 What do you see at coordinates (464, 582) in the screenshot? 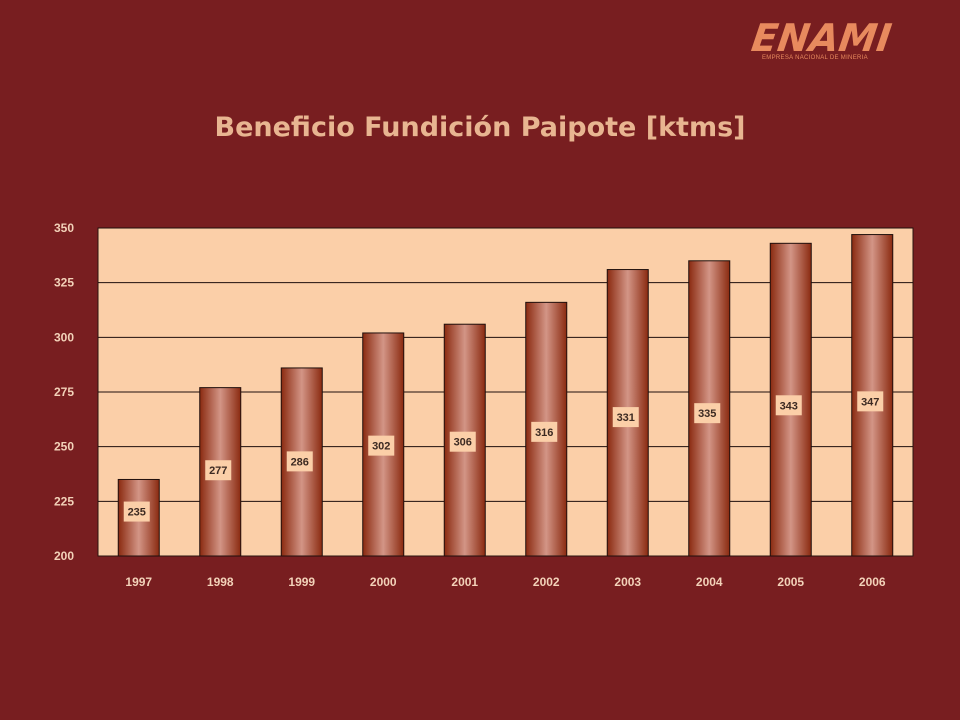
I see `x-tick-label: 2001` at bounding box center [464, 582].